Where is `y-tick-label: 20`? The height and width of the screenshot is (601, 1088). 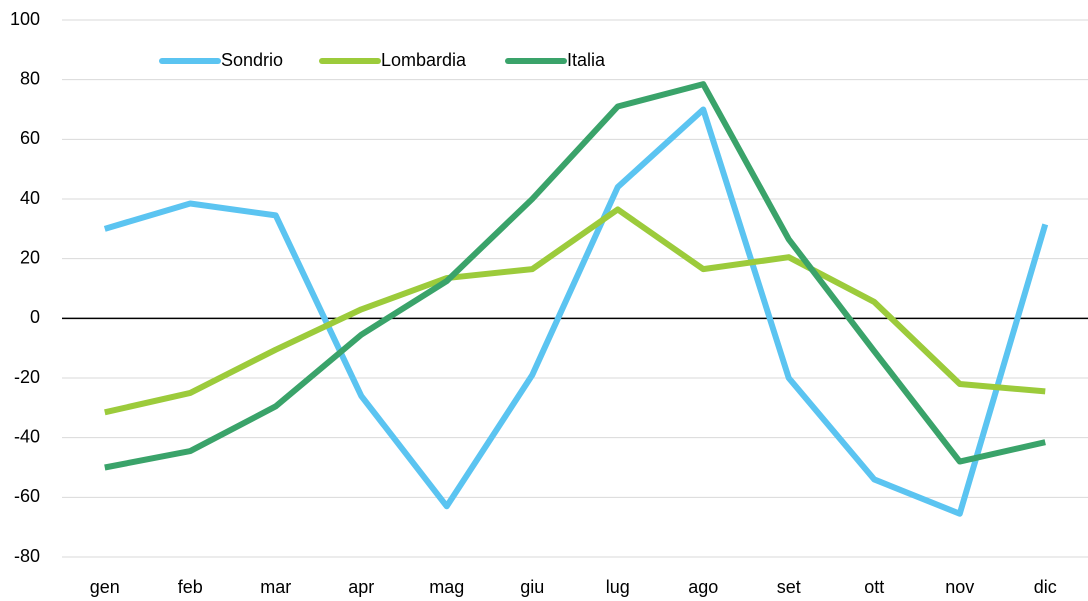 y-tick-label: 20 is located at coordinates (30, 257).